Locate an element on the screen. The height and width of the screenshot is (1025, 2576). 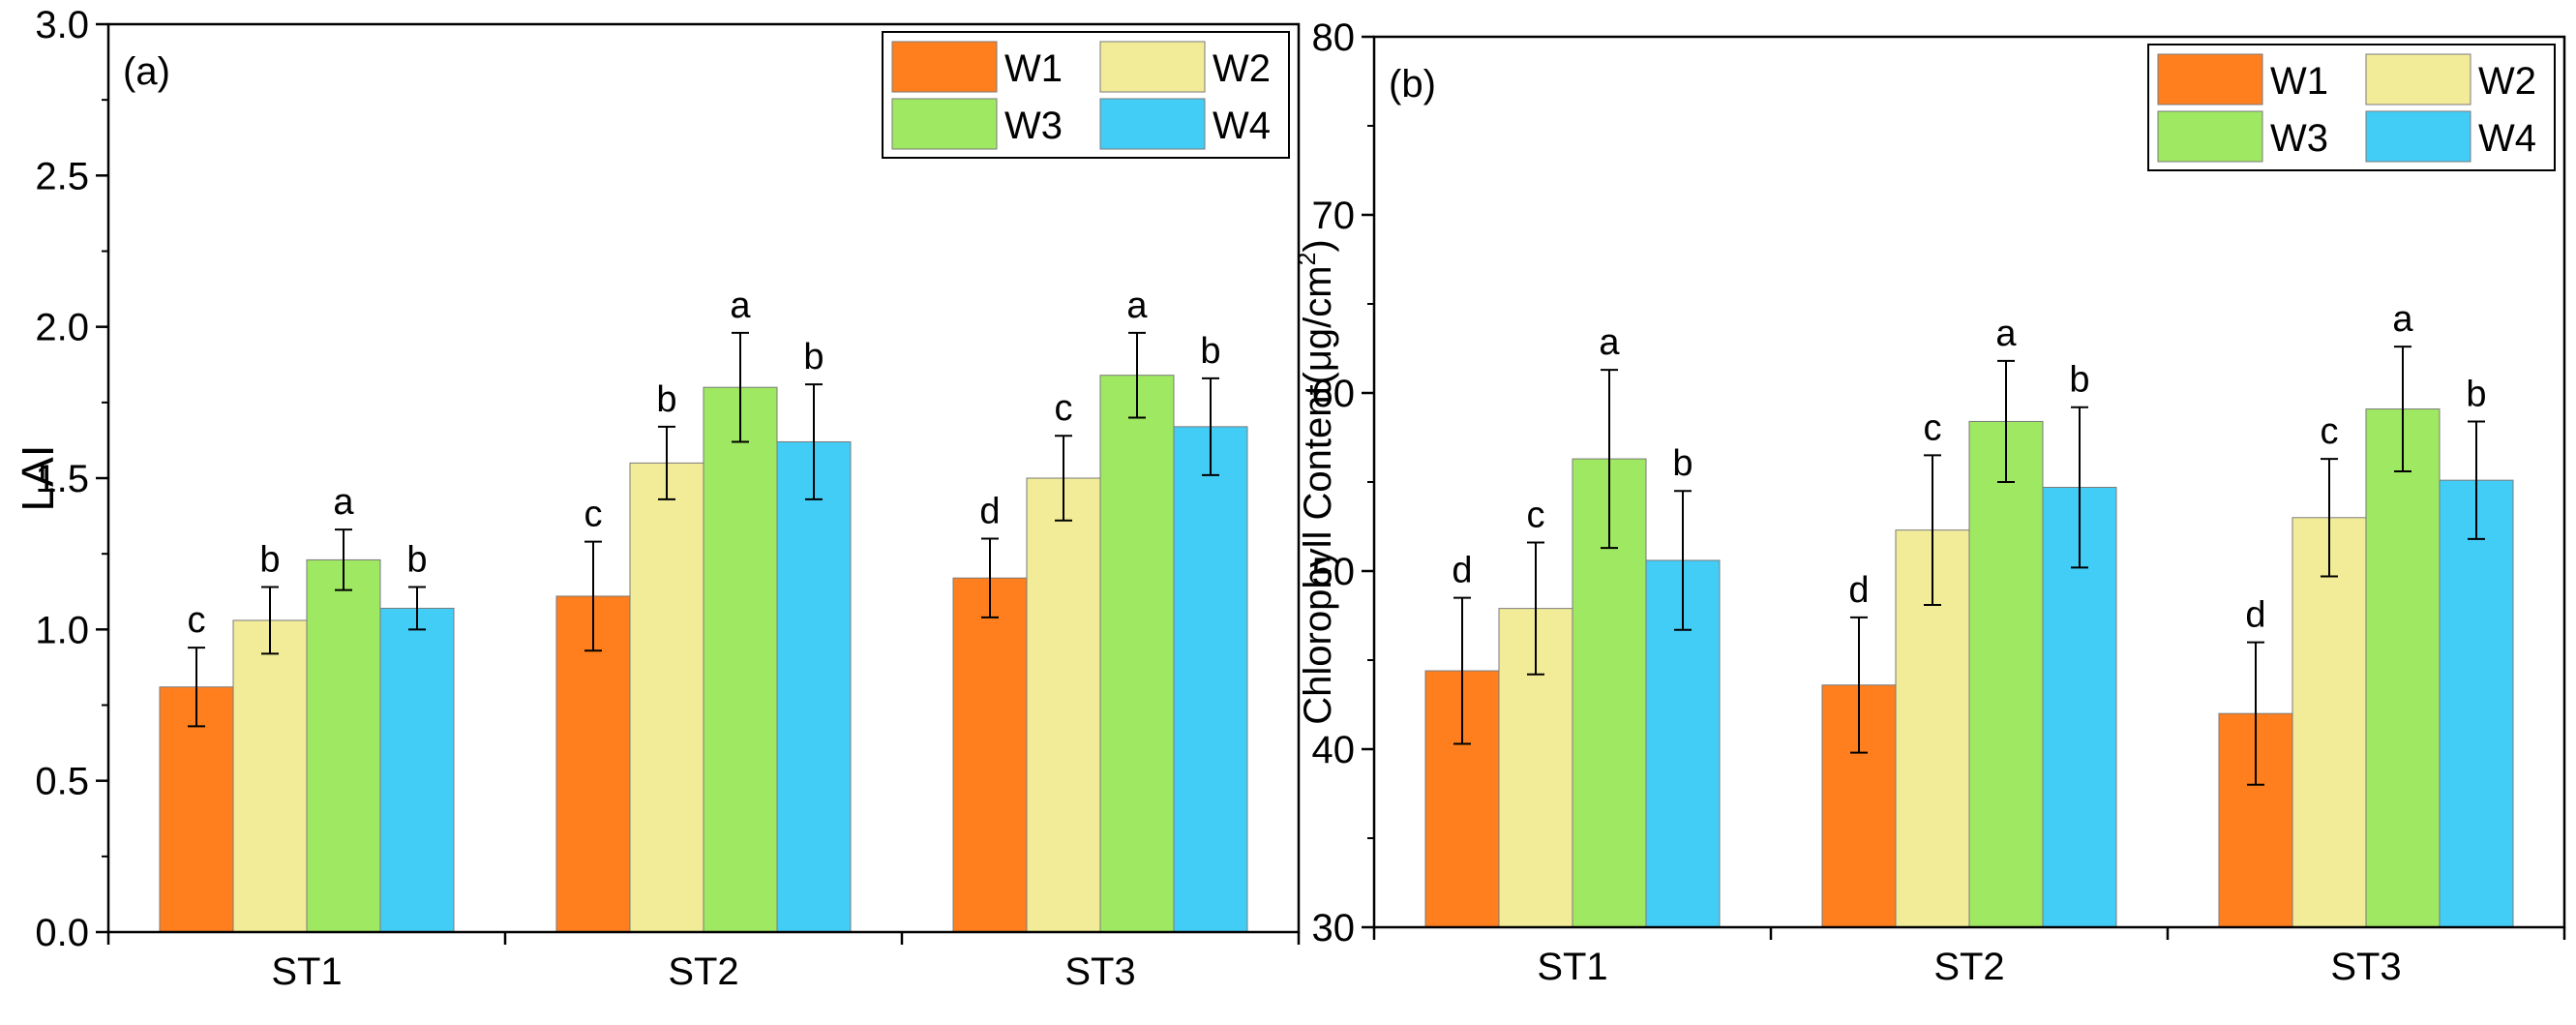
legend-swatch-w3 is located at coordinates (944, 124).